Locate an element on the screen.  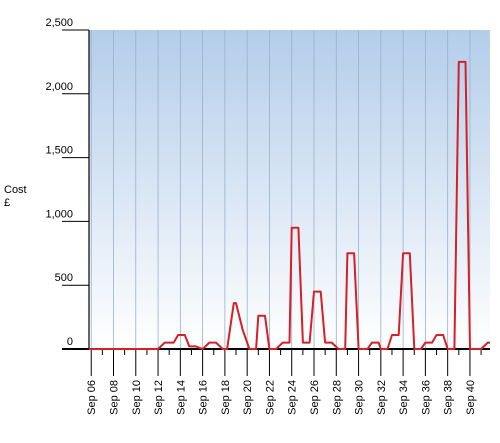
x-tick-label: Sep 38 is located at coordinates (449, 397).